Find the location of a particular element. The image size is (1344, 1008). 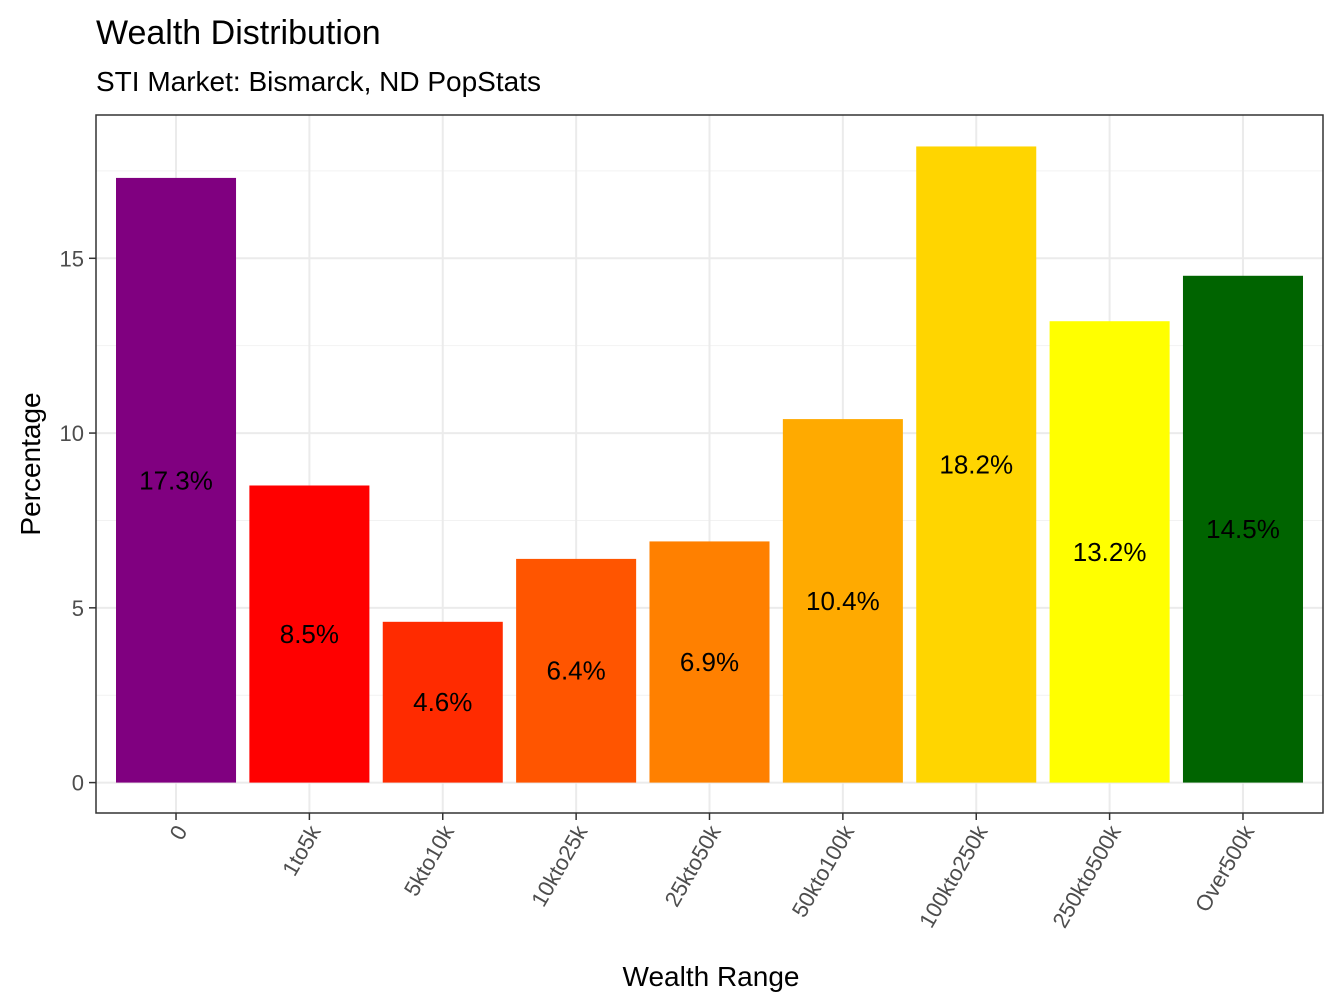

bar-label: 6.9% is located at coordinates (709, 662).